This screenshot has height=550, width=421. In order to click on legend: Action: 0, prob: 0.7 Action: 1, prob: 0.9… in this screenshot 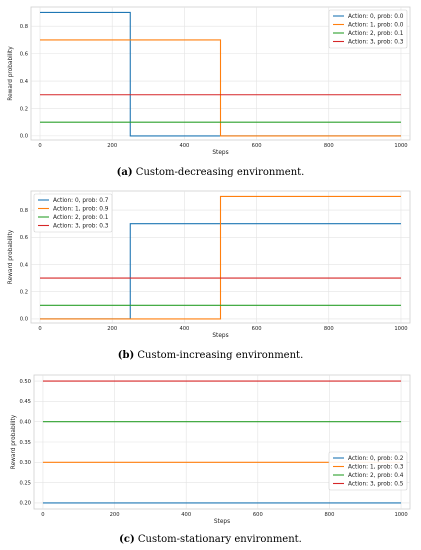, I will do `click(73, 213)`.